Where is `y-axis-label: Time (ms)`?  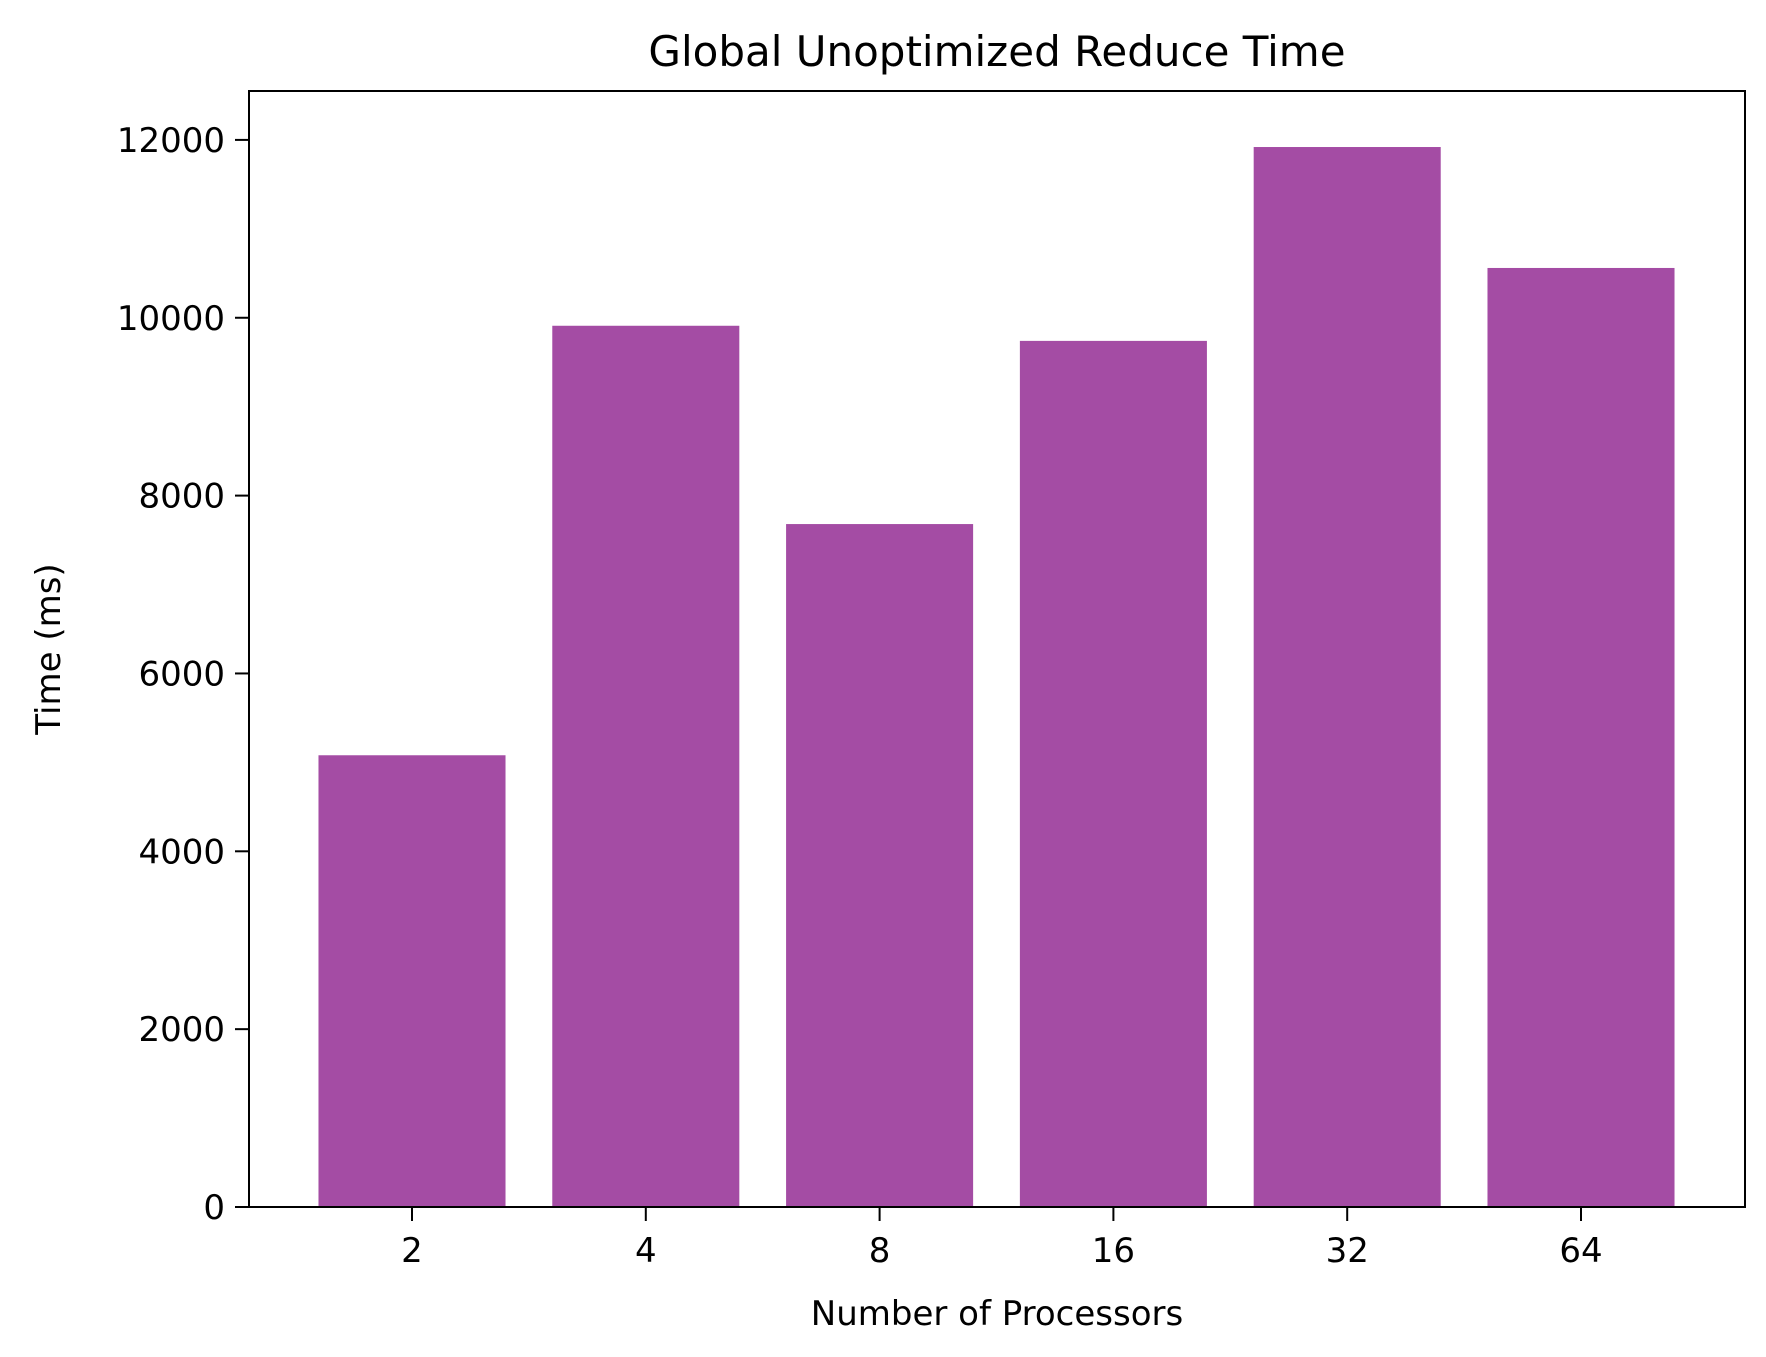 y-axis-label: Time (ms) is located at coordinates (49, 649).